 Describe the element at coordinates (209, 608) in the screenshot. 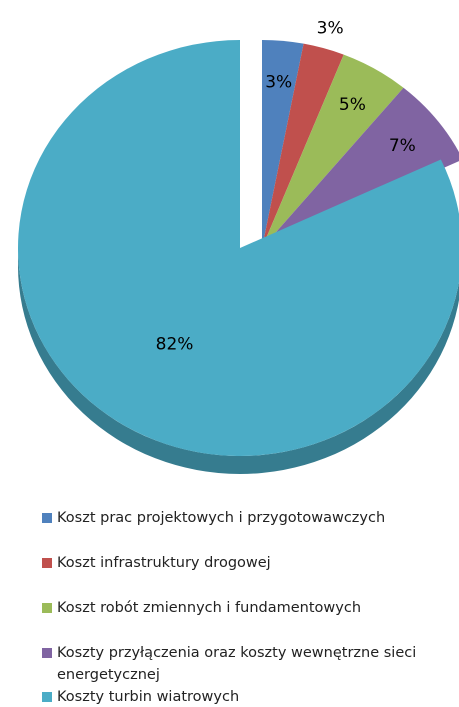

I see `legend-label: Koszt robót zmiennych i fundamentowych` at that location.